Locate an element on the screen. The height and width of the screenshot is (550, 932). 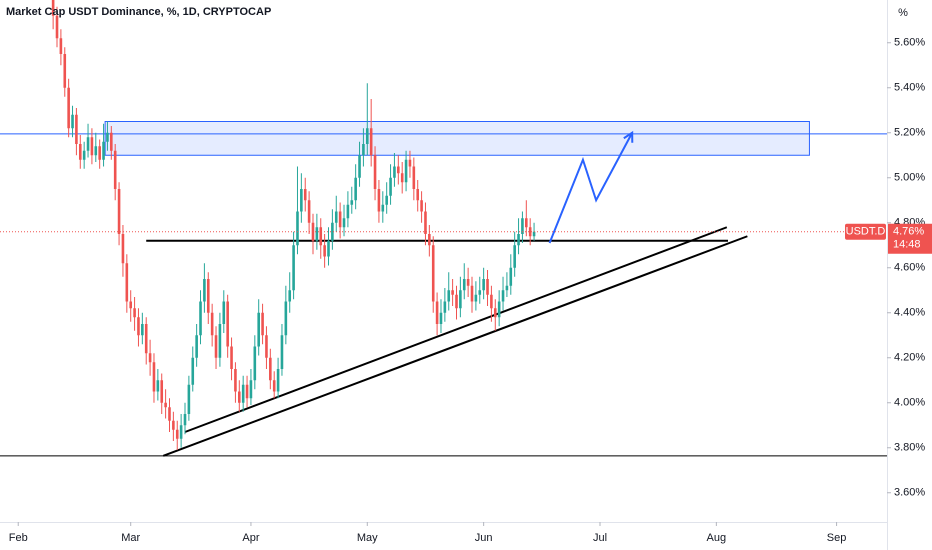
axis-unit: % is located at coordinates (903, 13).